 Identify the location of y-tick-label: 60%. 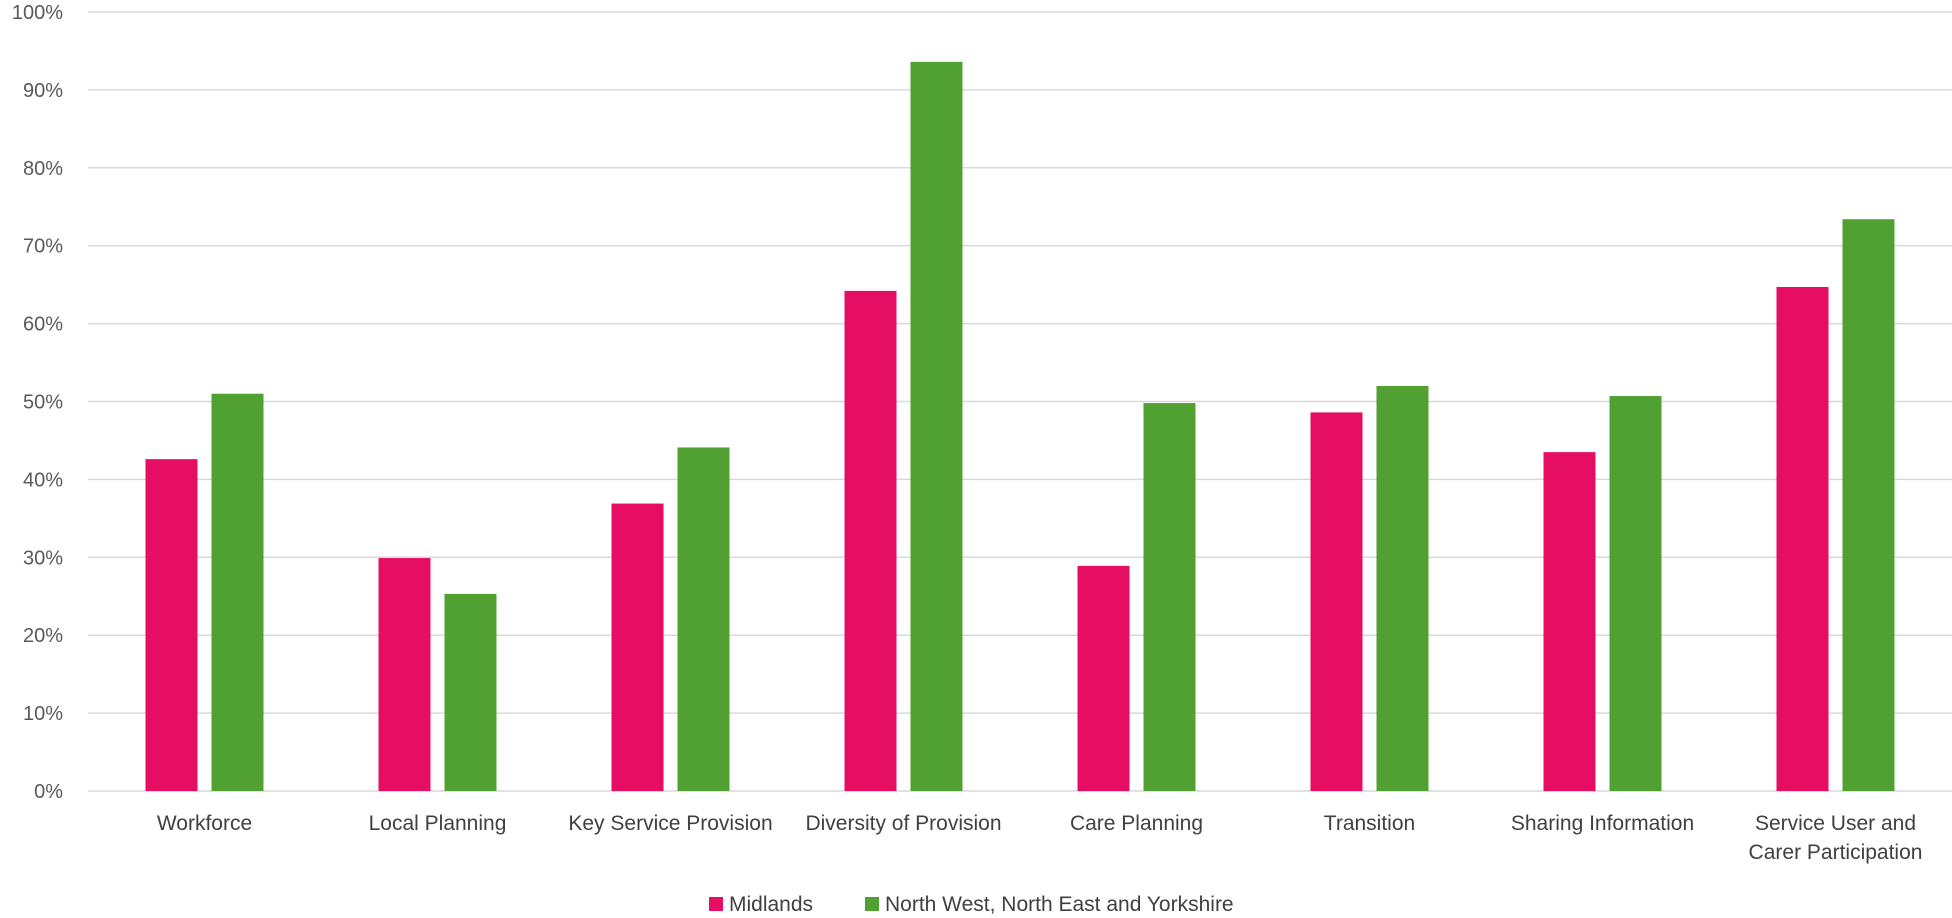
(43, 325).